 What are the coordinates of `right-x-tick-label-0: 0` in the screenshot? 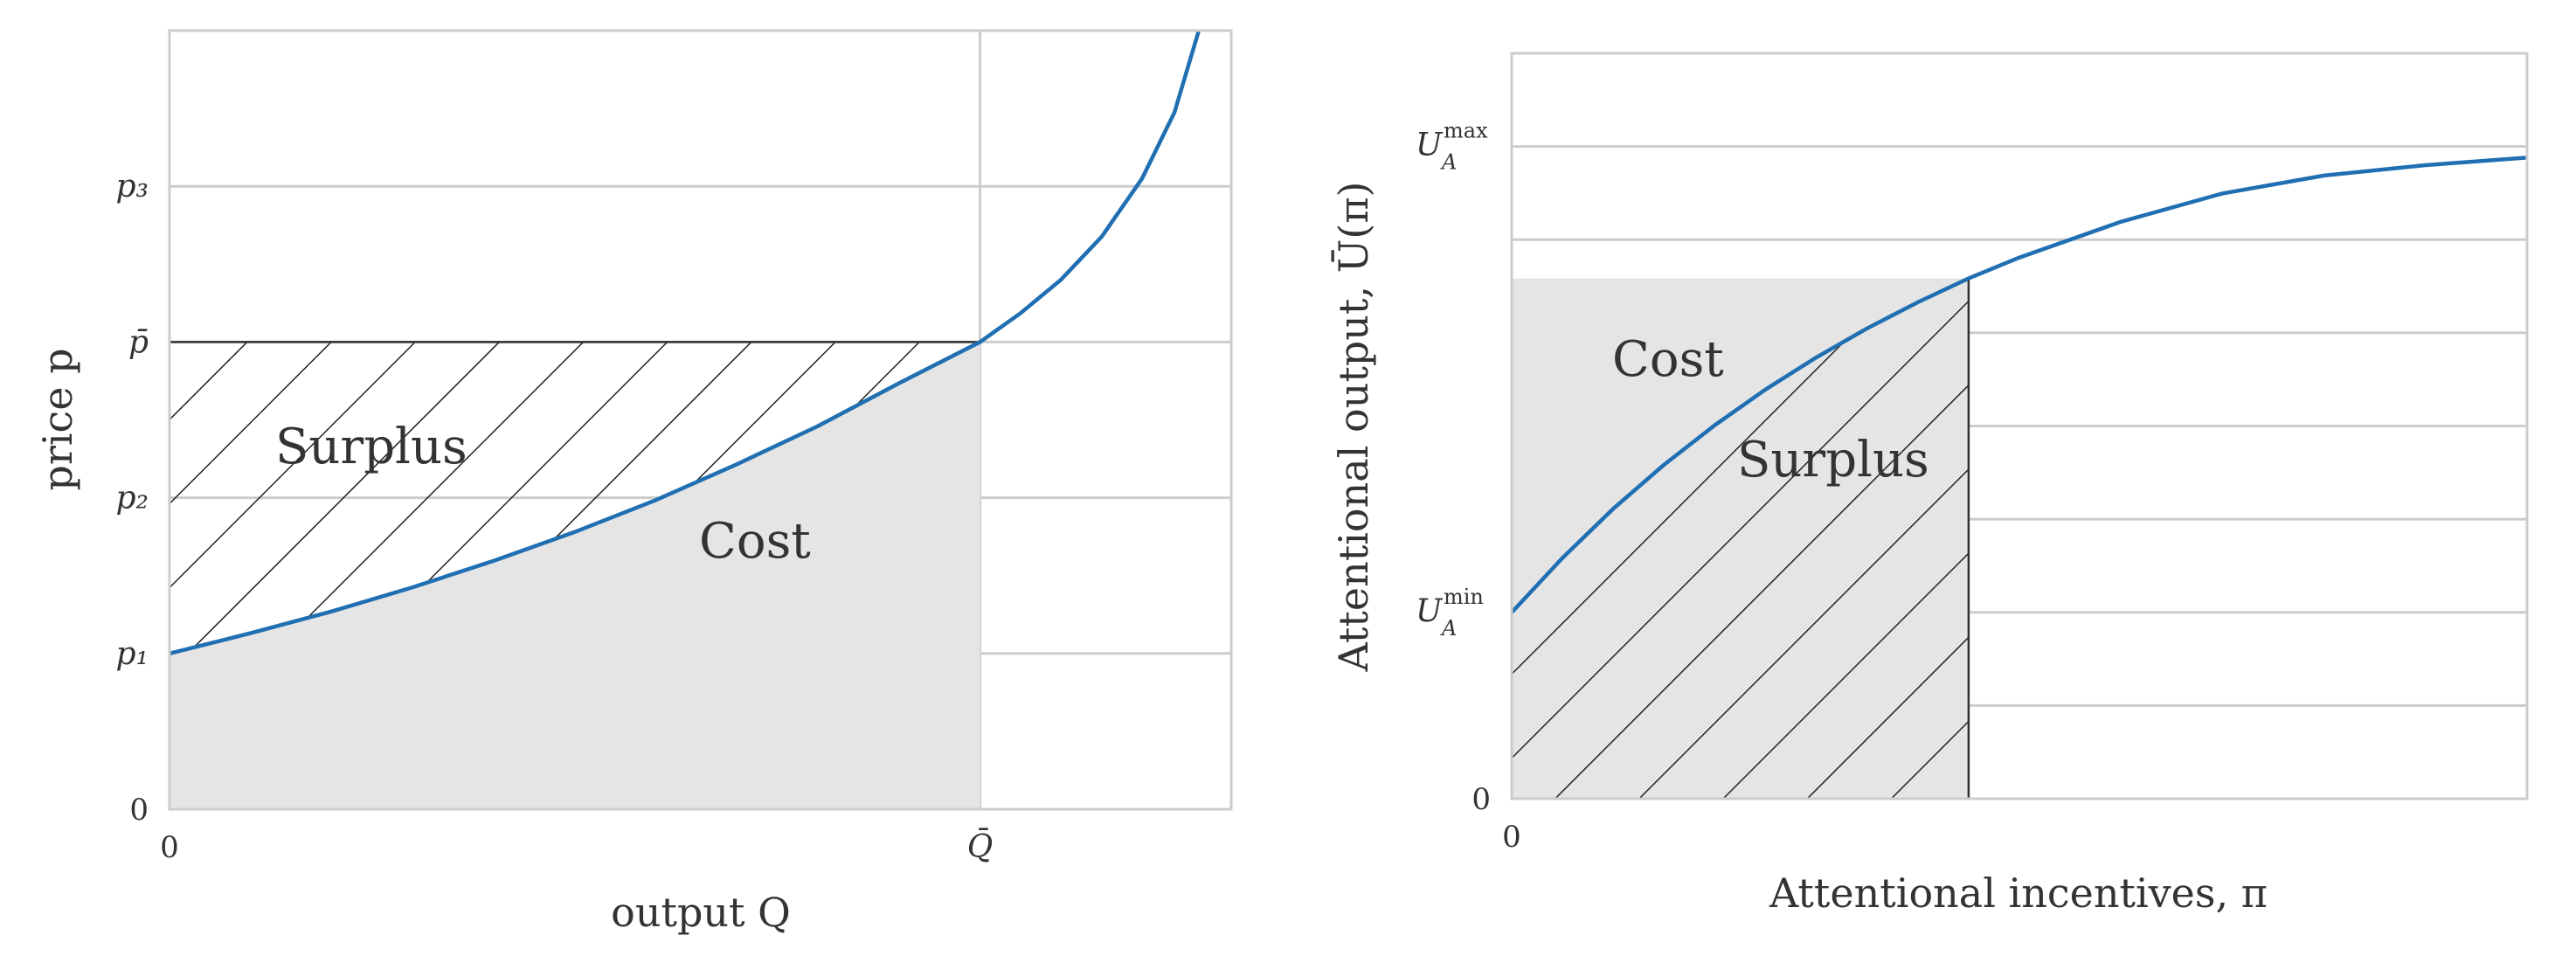 It's located at (1511, 837).